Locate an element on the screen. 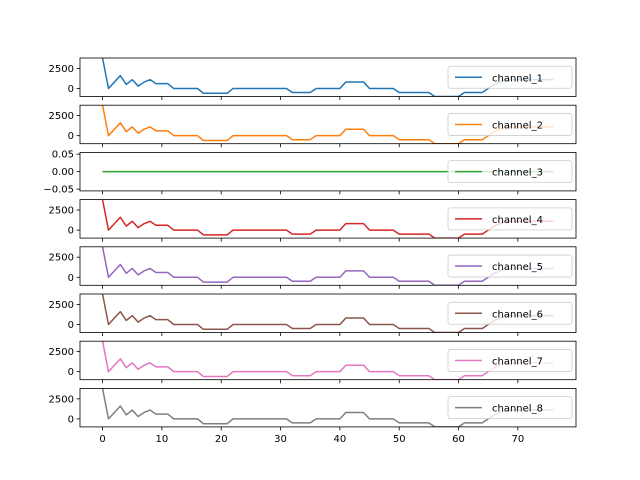  y-tick-label: 0.00 is located at coordinates (63, 172).